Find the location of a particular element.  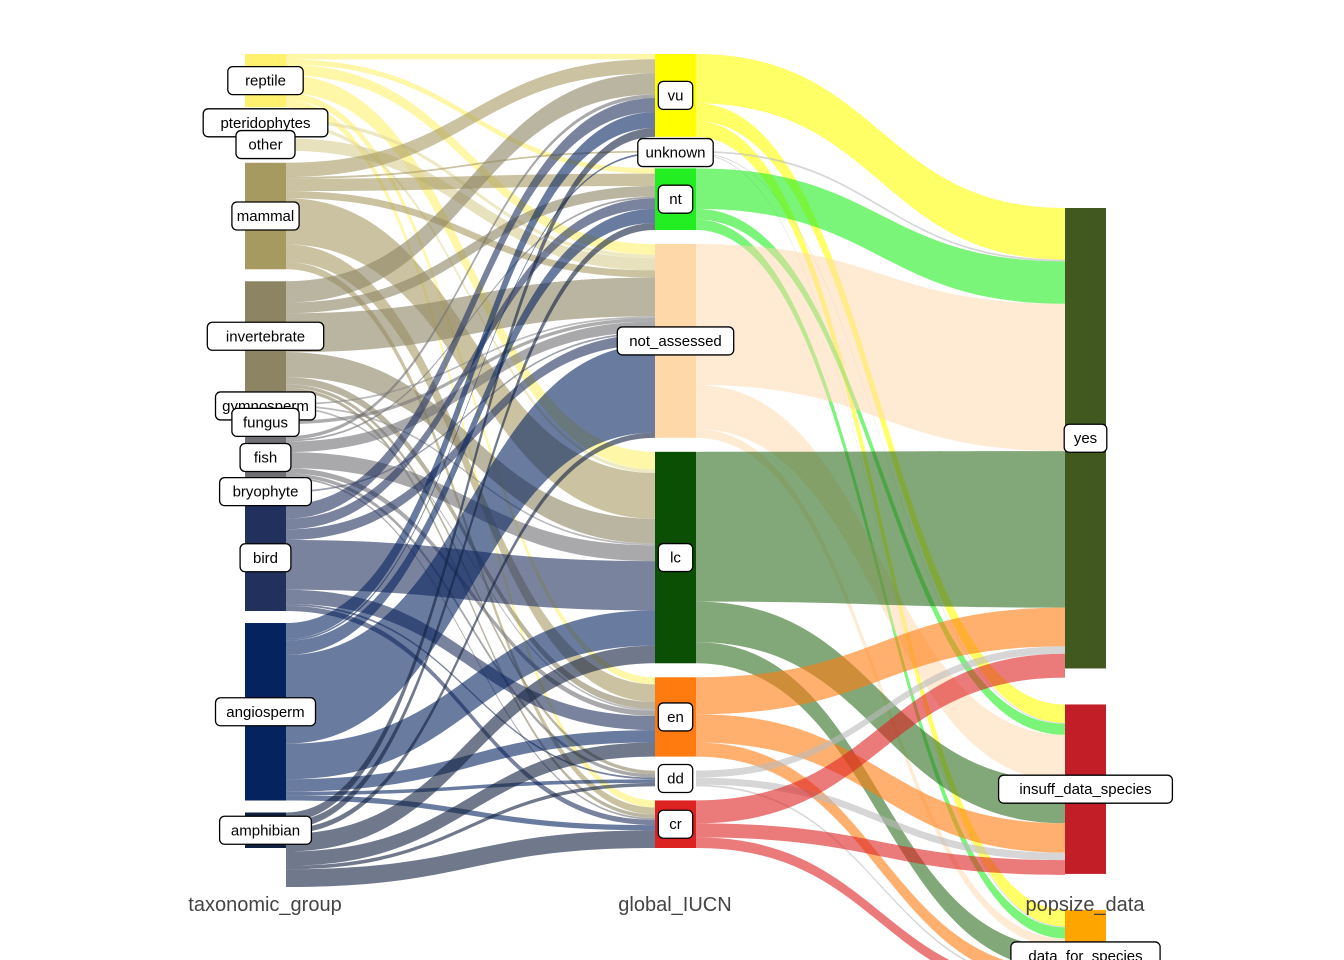

label-text-angiosperm: angiosperm is located at coordinates (265, 712).